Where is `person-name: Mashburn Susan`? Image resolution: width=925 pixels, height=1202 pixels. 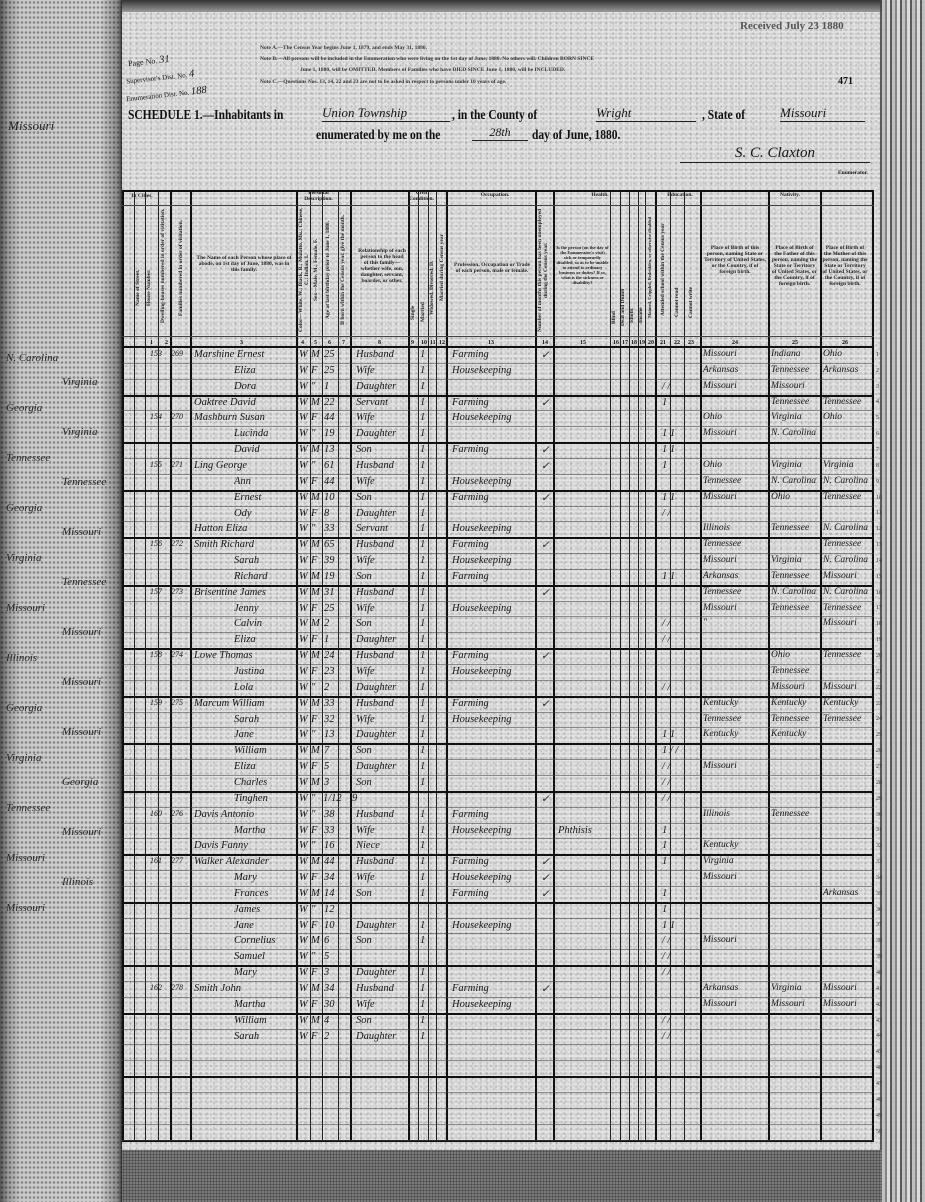
person-name: Mashburn Susan is located at coordinates (229, 417).